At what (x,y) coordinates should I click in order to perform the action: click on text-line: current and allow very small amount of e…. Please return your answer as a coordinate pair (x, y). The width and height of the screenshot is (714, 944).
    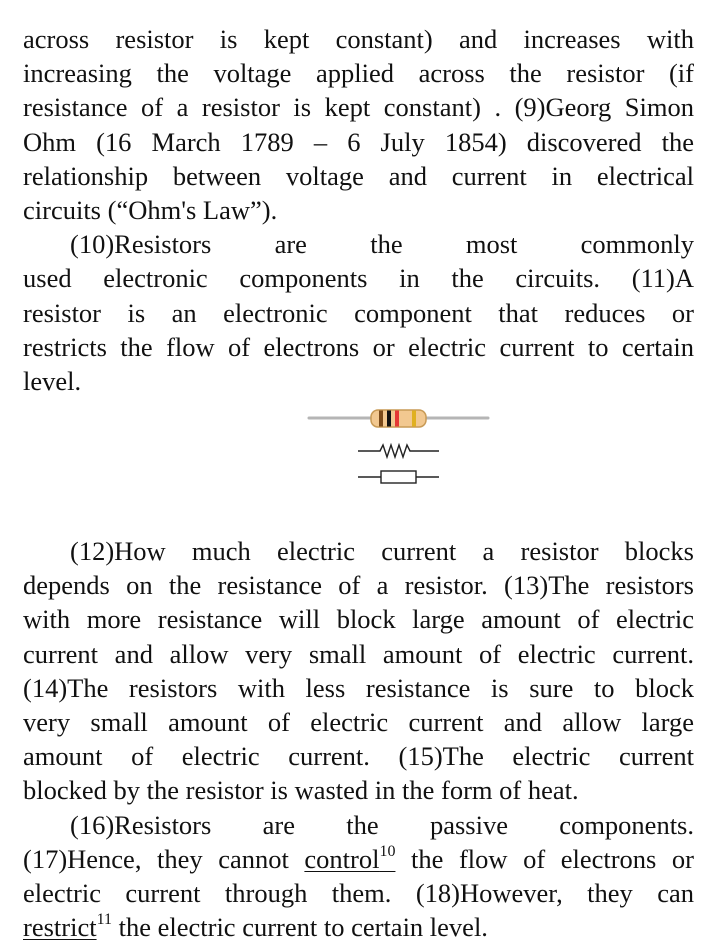
    Looking at the image, I should click on (358, 653).